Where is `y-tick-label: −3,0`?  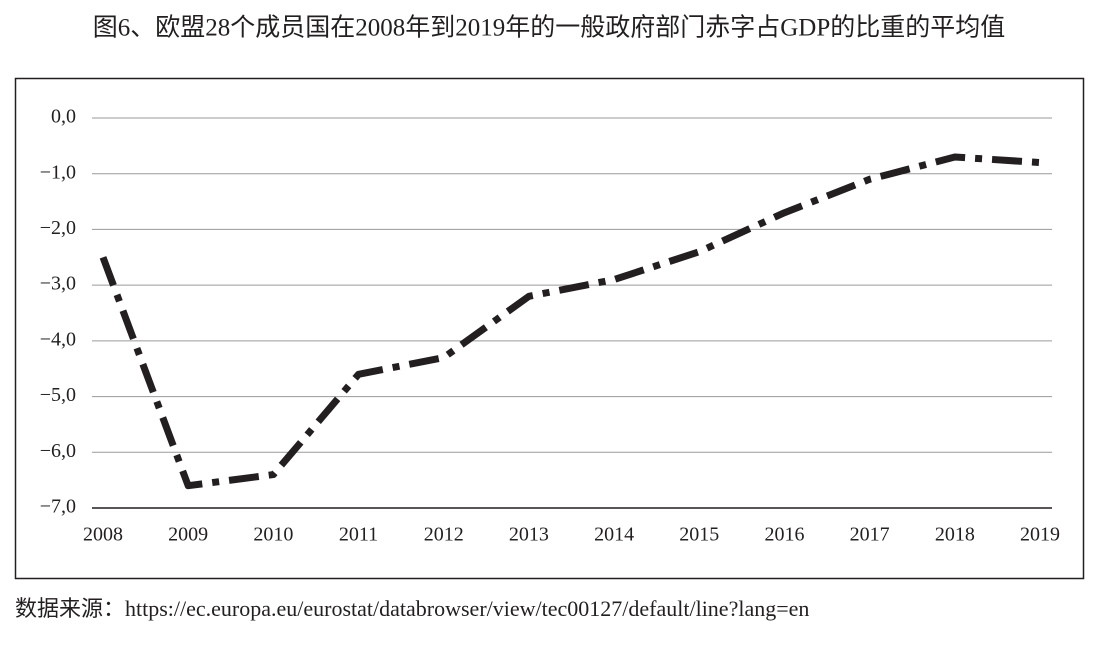
y-tick-label: −3,0 is located at coordinates (58, 284).